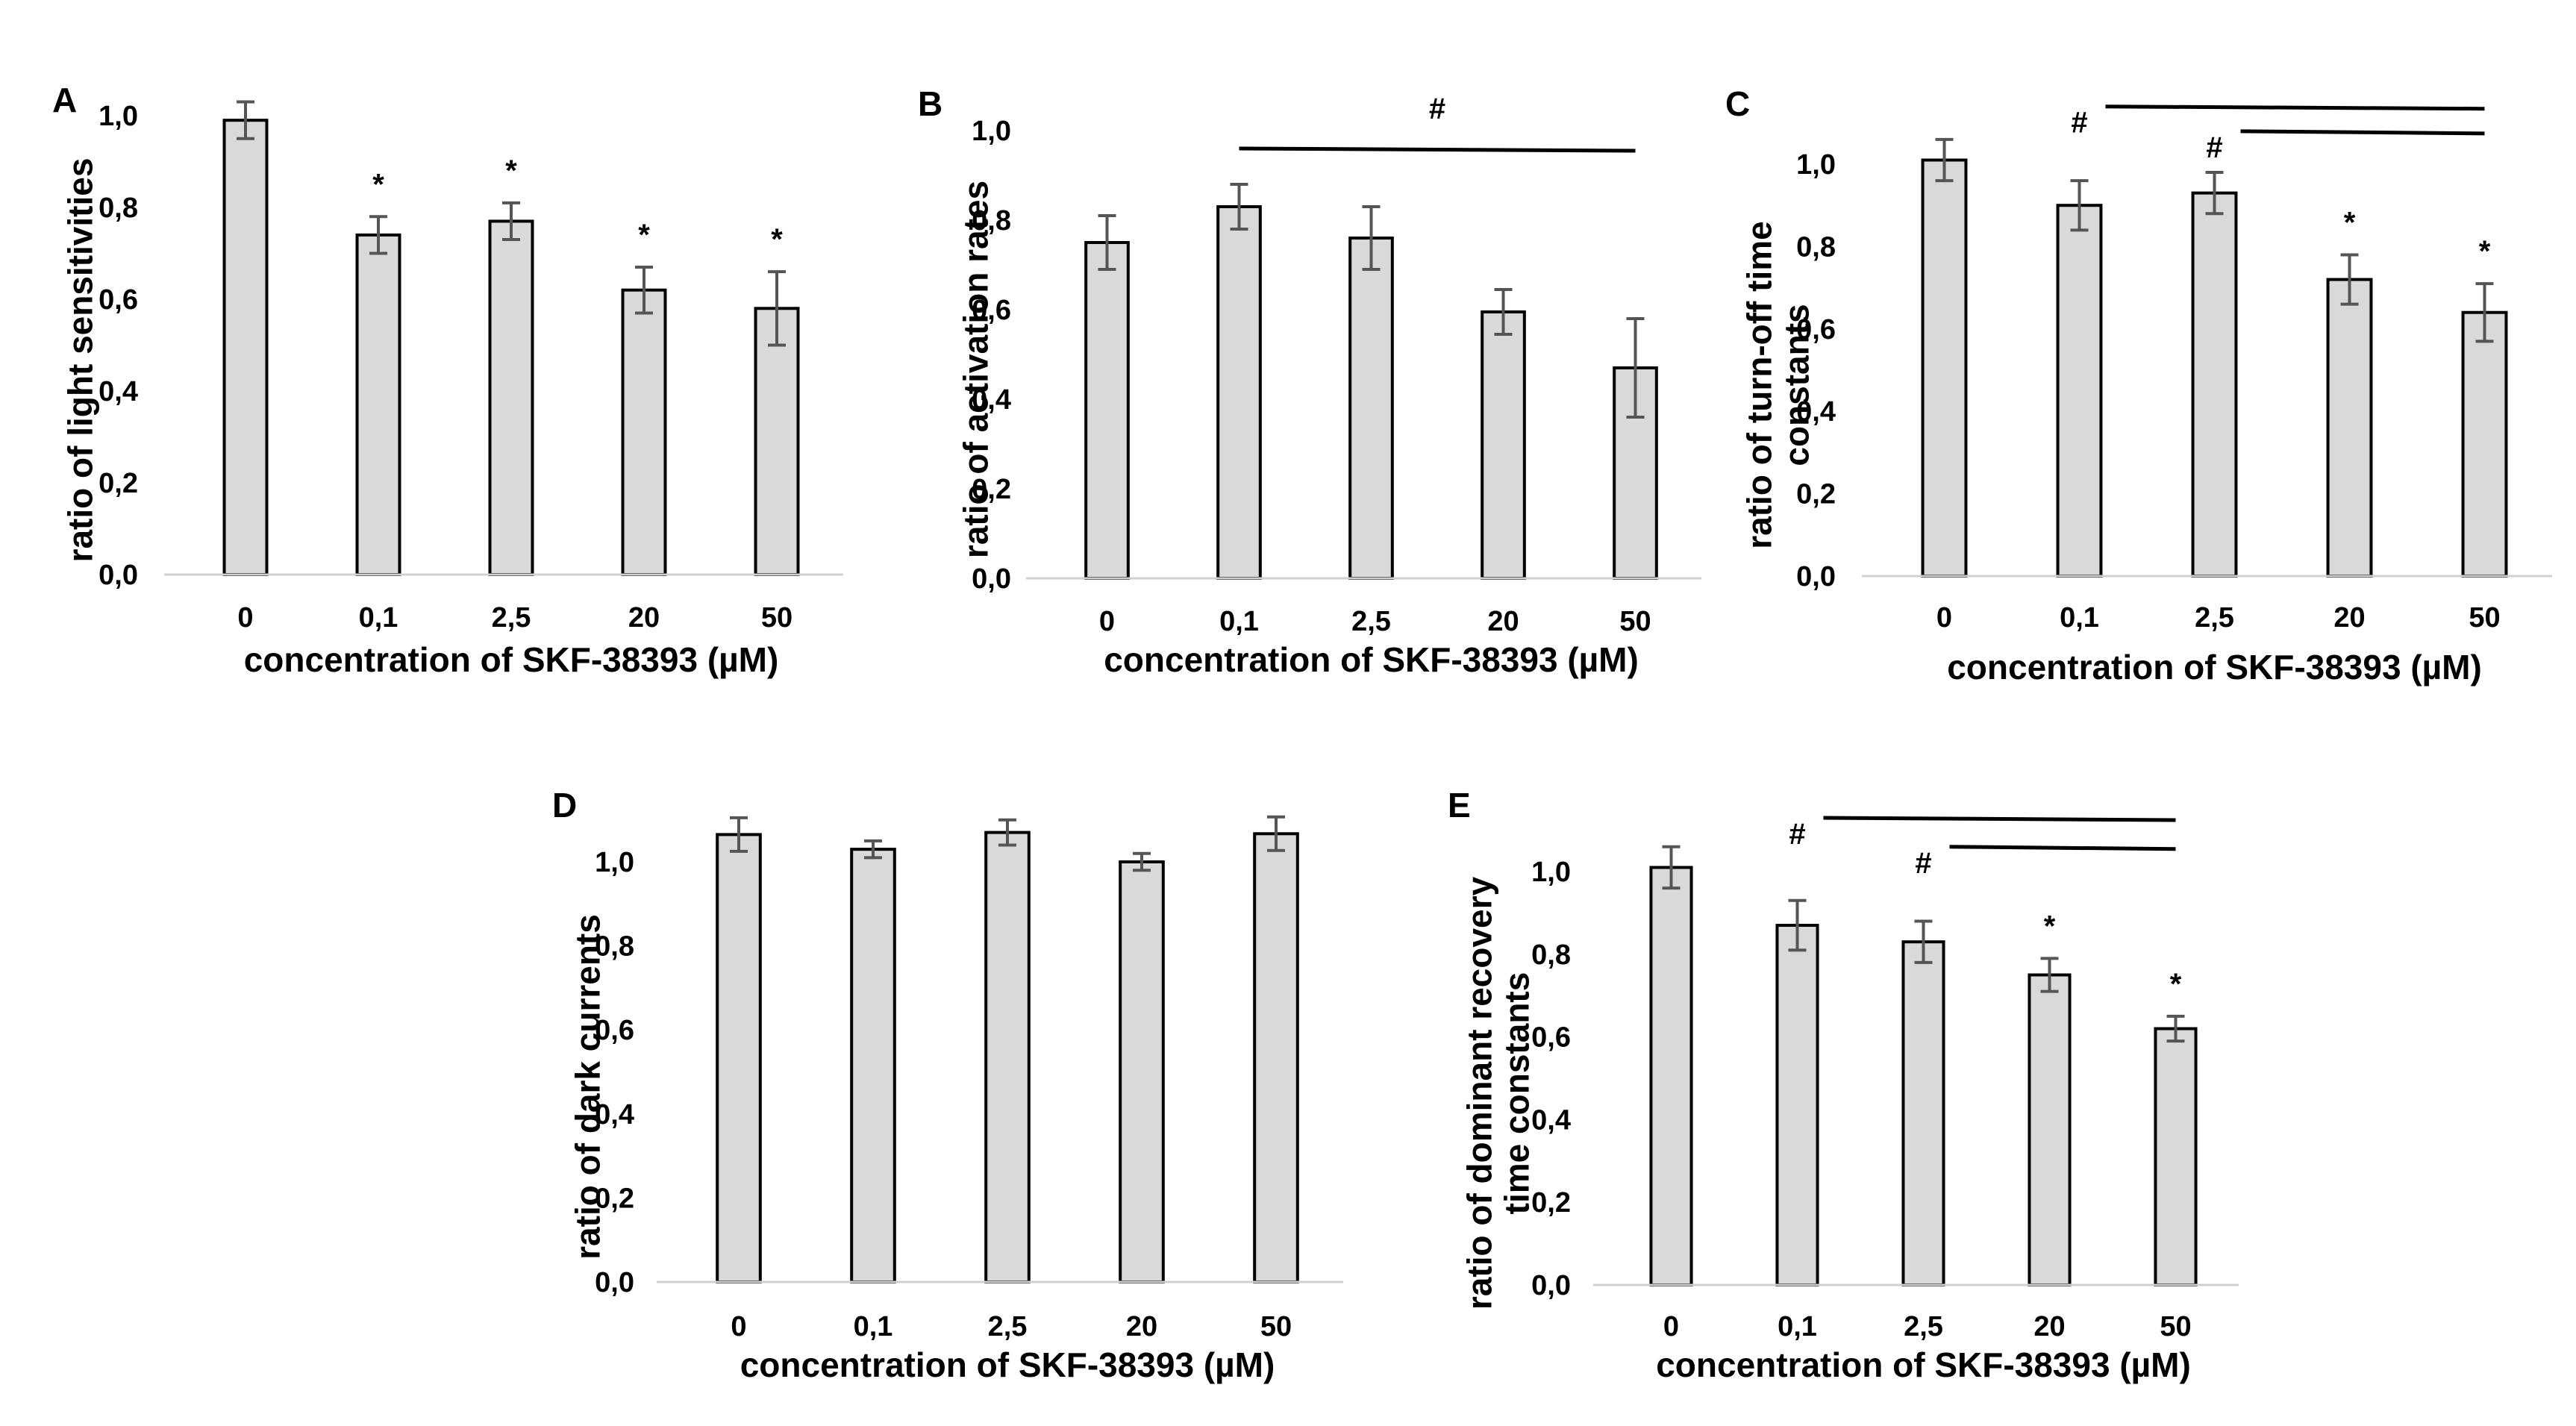 This screenshot has width=2576, height=1426. What do you see at coordinates (1459, 805) in the screenshot?
I see `panel-label: E` at bounding box center [1459, 805].